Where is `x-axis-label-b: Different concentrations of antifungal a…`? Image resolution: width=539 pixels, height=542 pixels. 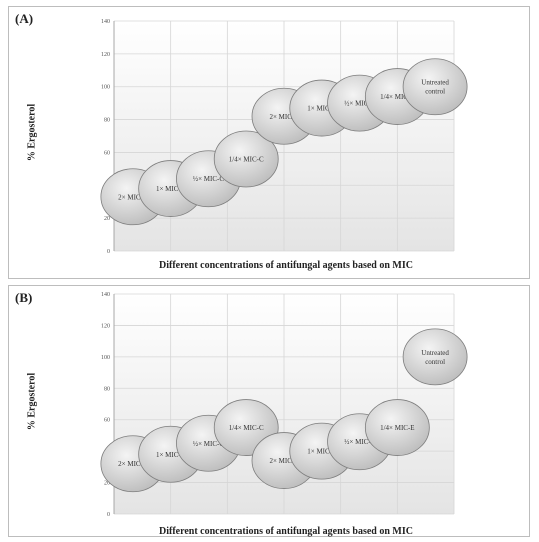
x-axis-label-b: Different concentrations of antifungal a… is located at coordinates (286, 531).